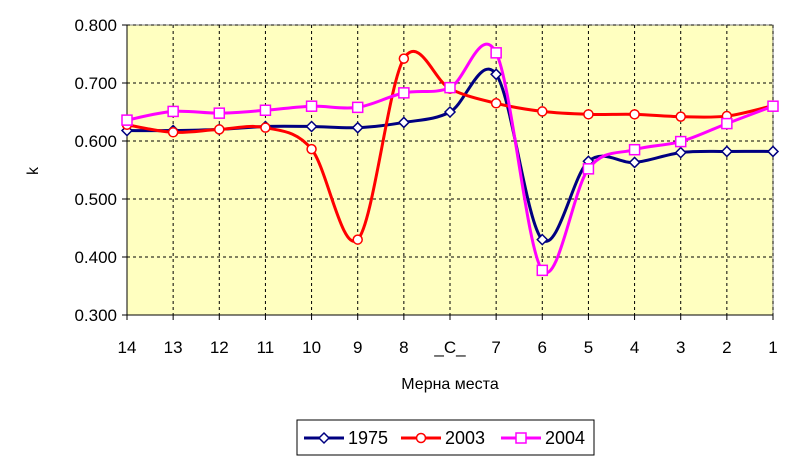  What do you see at coordinates (448, 336) in the screenshot?
I see `x-axis: 14 13 12 11 10 9 8 _C_ 7 6 5 4 3 2 1` at bounding box center [448, 336].